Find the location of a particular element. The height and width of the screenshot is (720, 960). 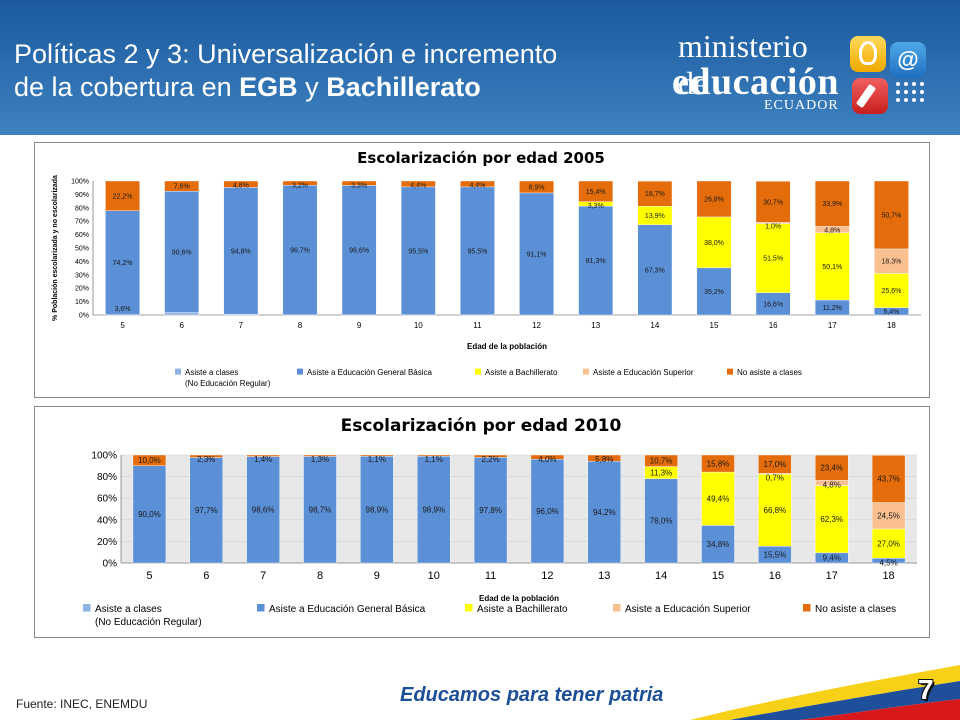

legend-label: No asiste a clases is located at coordinates (769, 372).